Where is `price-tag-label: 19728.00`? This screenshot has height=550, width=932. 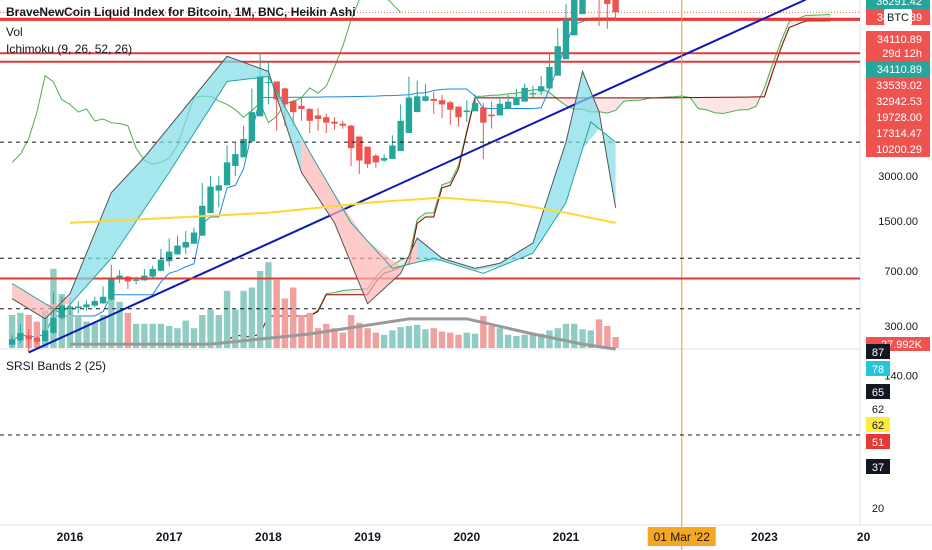
price-tag-label: 19728.00 is located at coordinates (899, 118).